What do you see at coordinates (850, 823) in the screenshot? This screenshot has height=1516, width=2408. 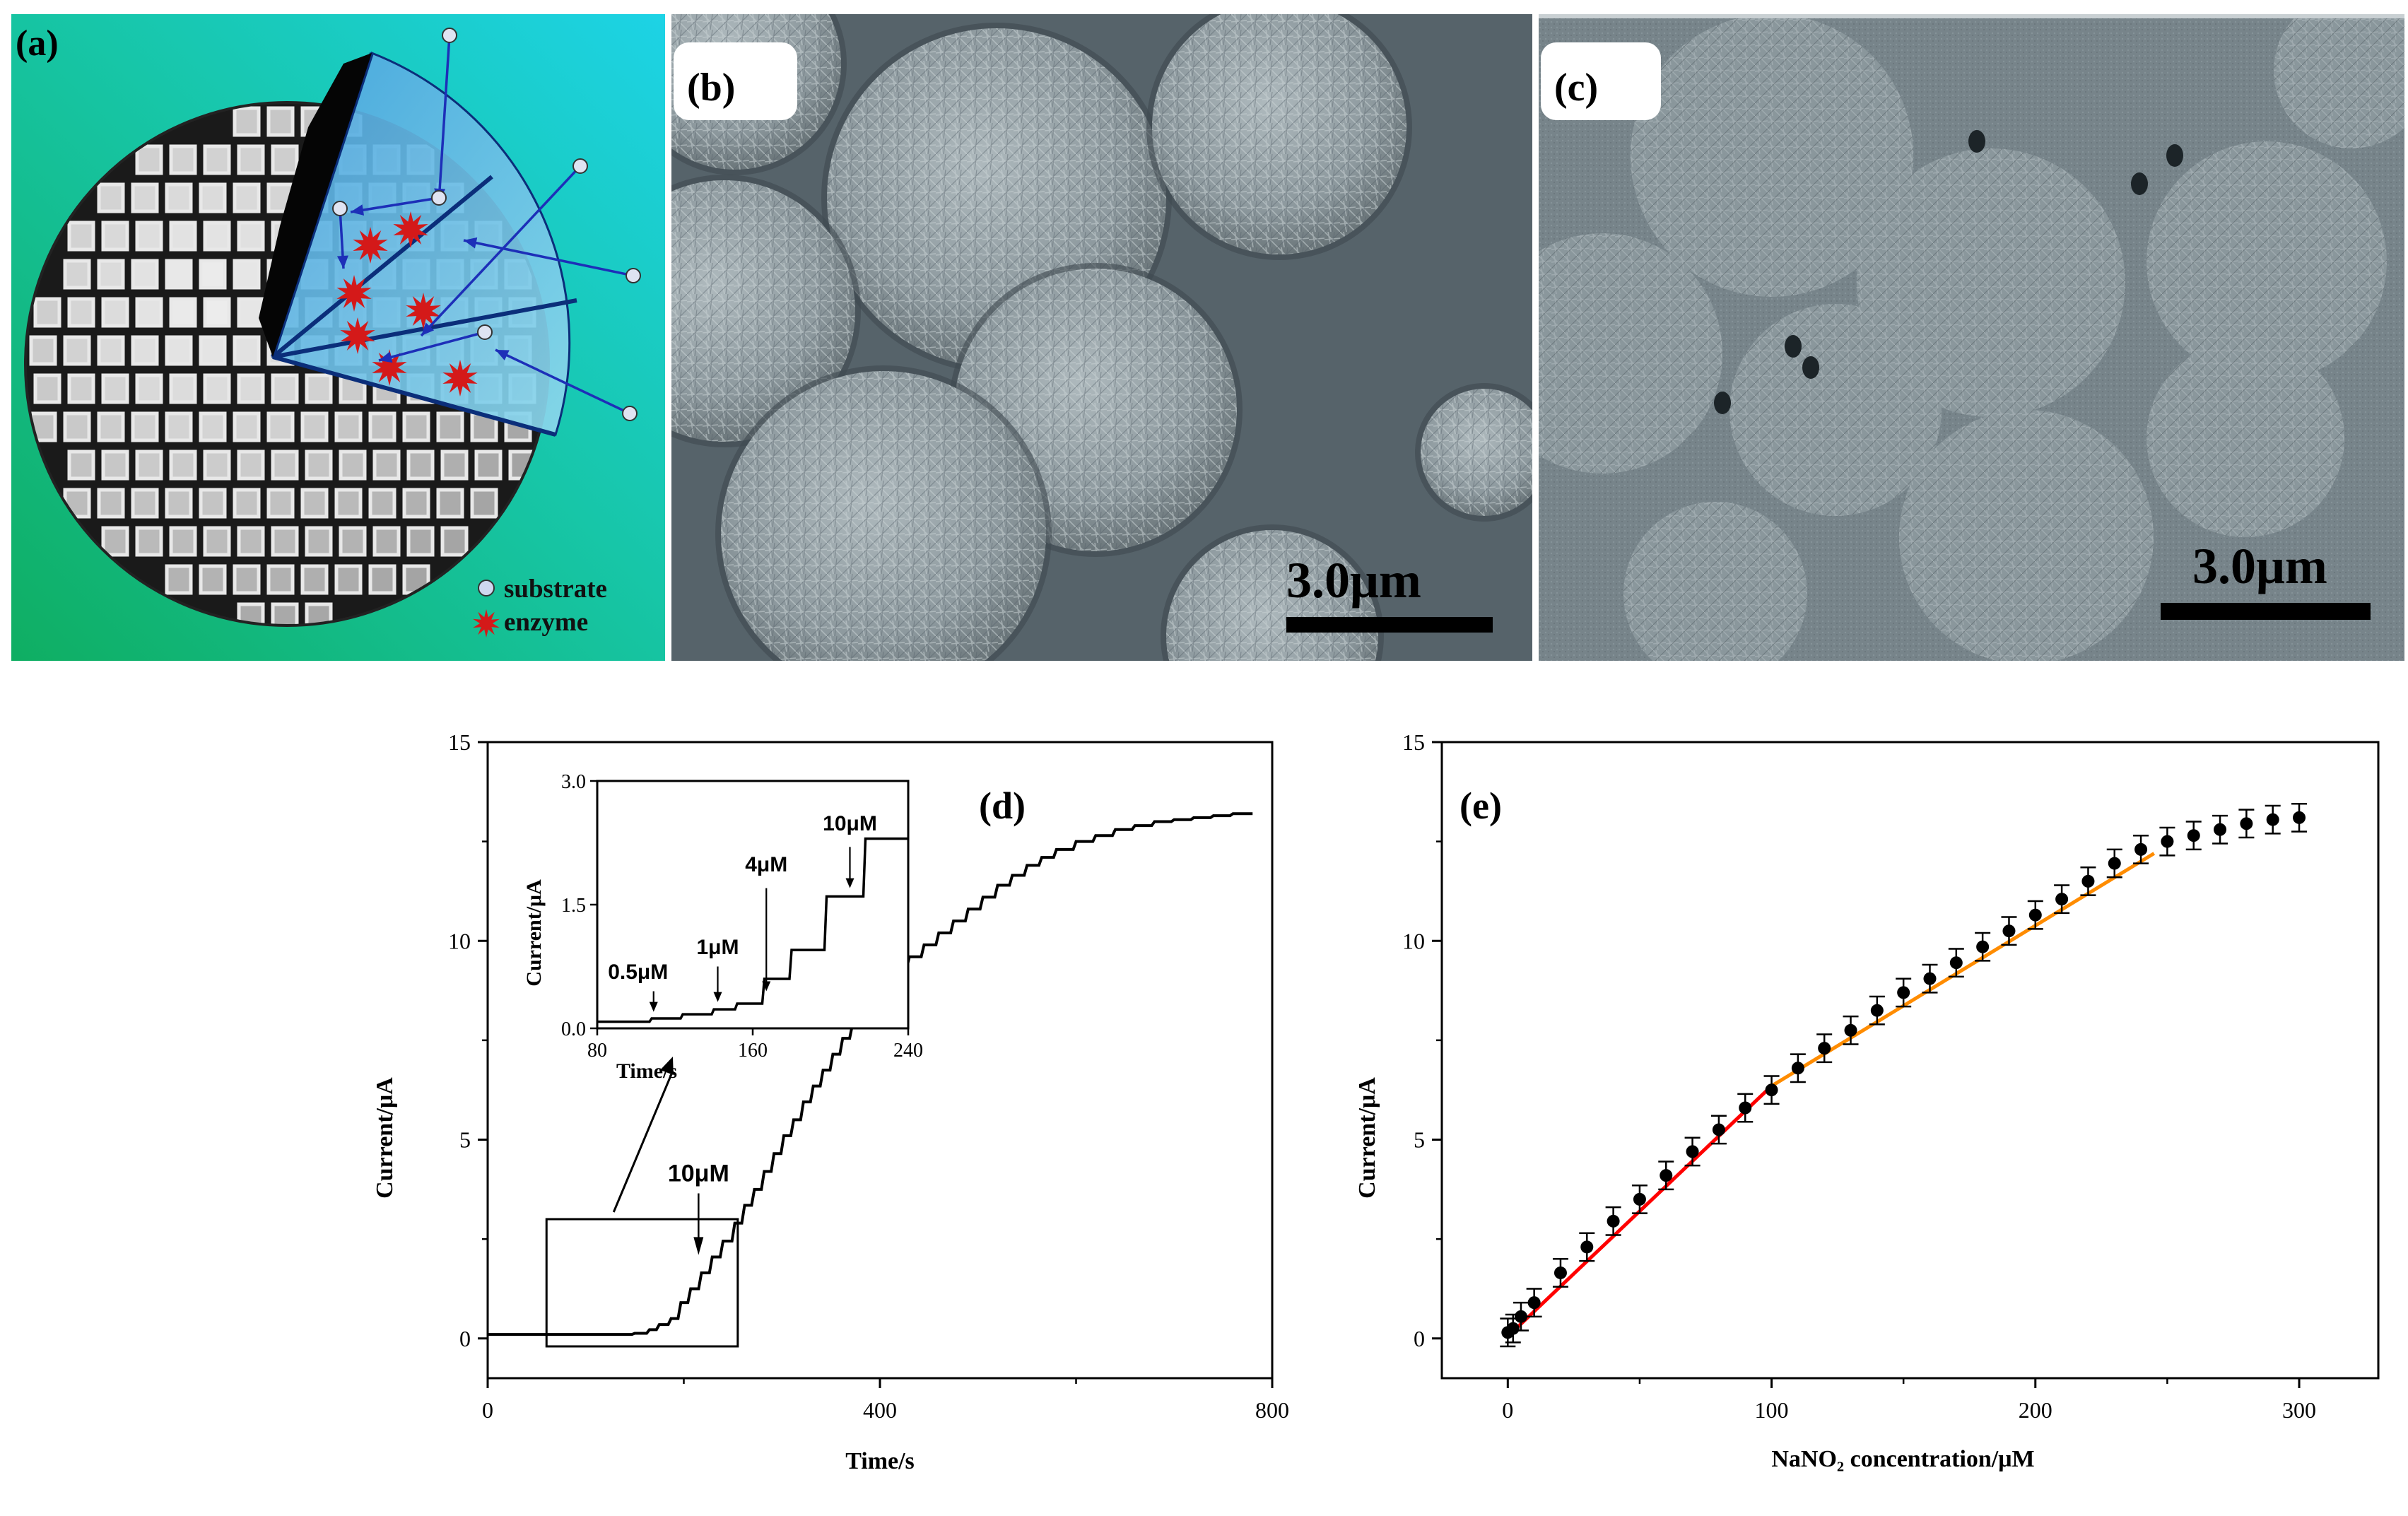 I see `inset-annotation-label: 10μM` at bounding box center [850, 823].